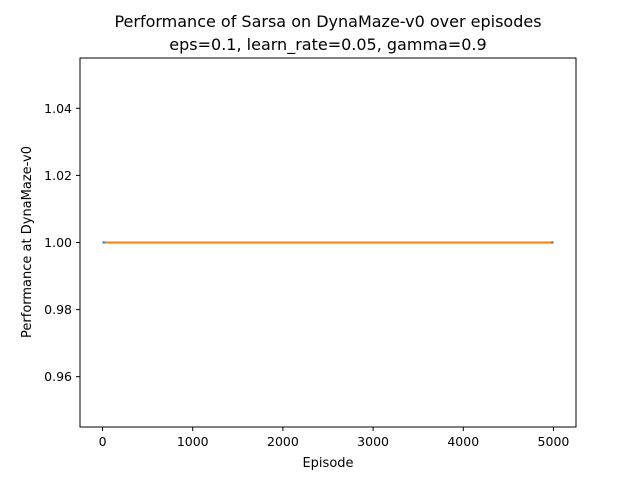  What do you see at coordinates (373, 441) in the screenshot?
I see `x-tick-label: 3000` at bounding box center [373, 441].